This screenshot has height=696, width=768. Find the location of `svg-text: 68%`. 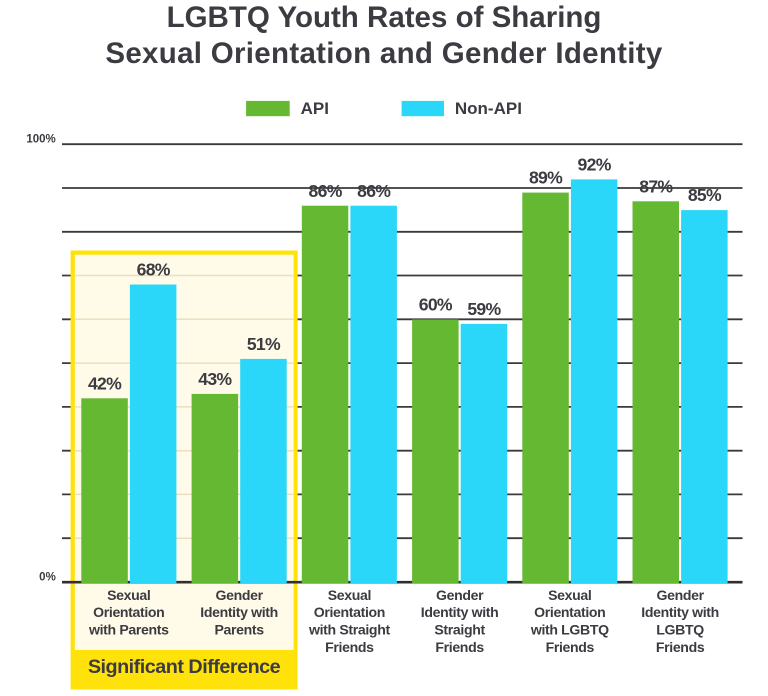

svg-text: 68% is located at coordinates (154, 270).